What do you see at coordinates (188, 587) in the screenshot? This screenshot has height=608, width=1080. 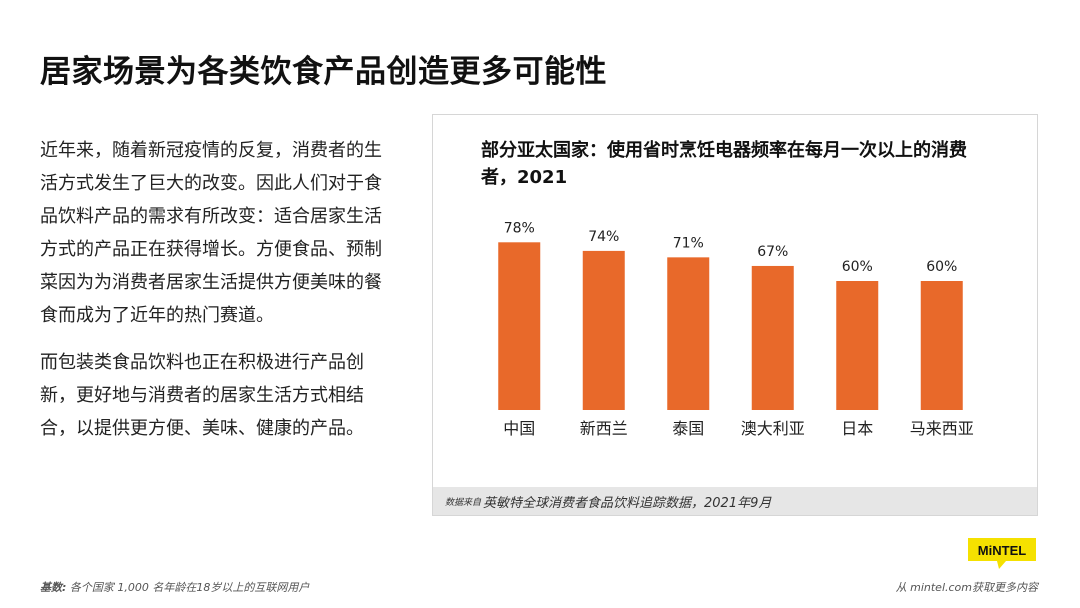 I see `footer-base-text: 各个国家 1,000 名年龄在18岁以上的互联网用户` at bounding box center [188, 587].